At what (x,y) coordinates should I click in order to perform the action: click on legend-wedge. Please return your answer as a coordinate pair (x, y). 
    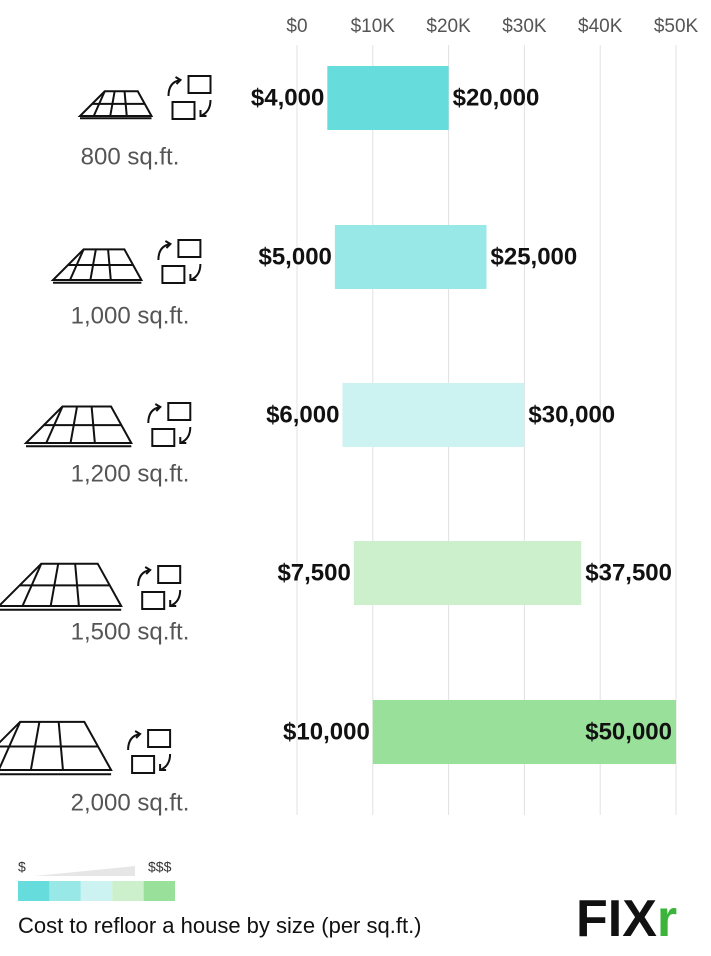
    Looking at the image, I should click on (85, 871).